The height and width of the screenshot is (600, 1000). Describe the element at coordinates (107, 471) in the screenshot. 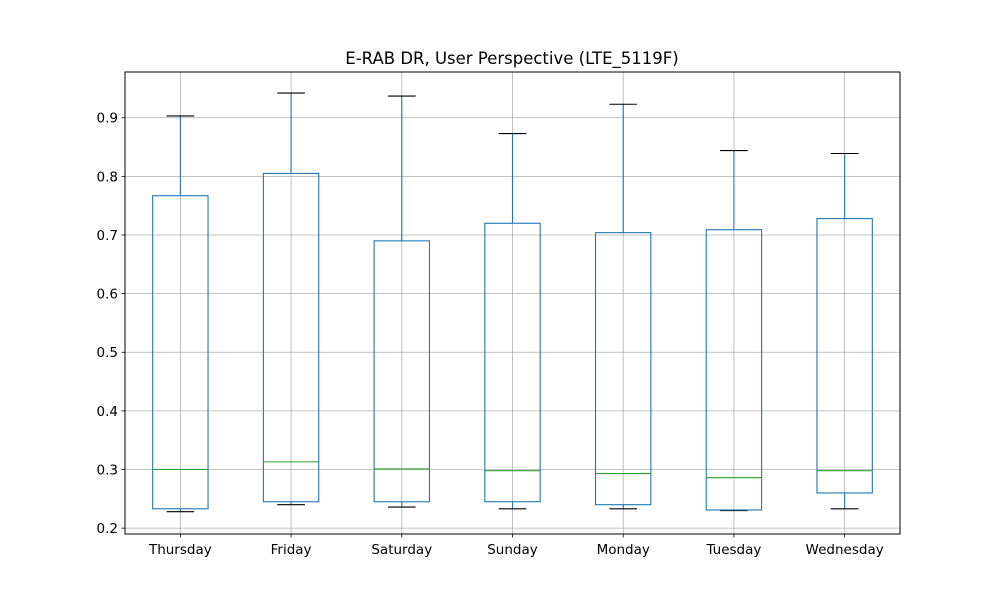

I see `y-tick-label: 0.3` at that location.